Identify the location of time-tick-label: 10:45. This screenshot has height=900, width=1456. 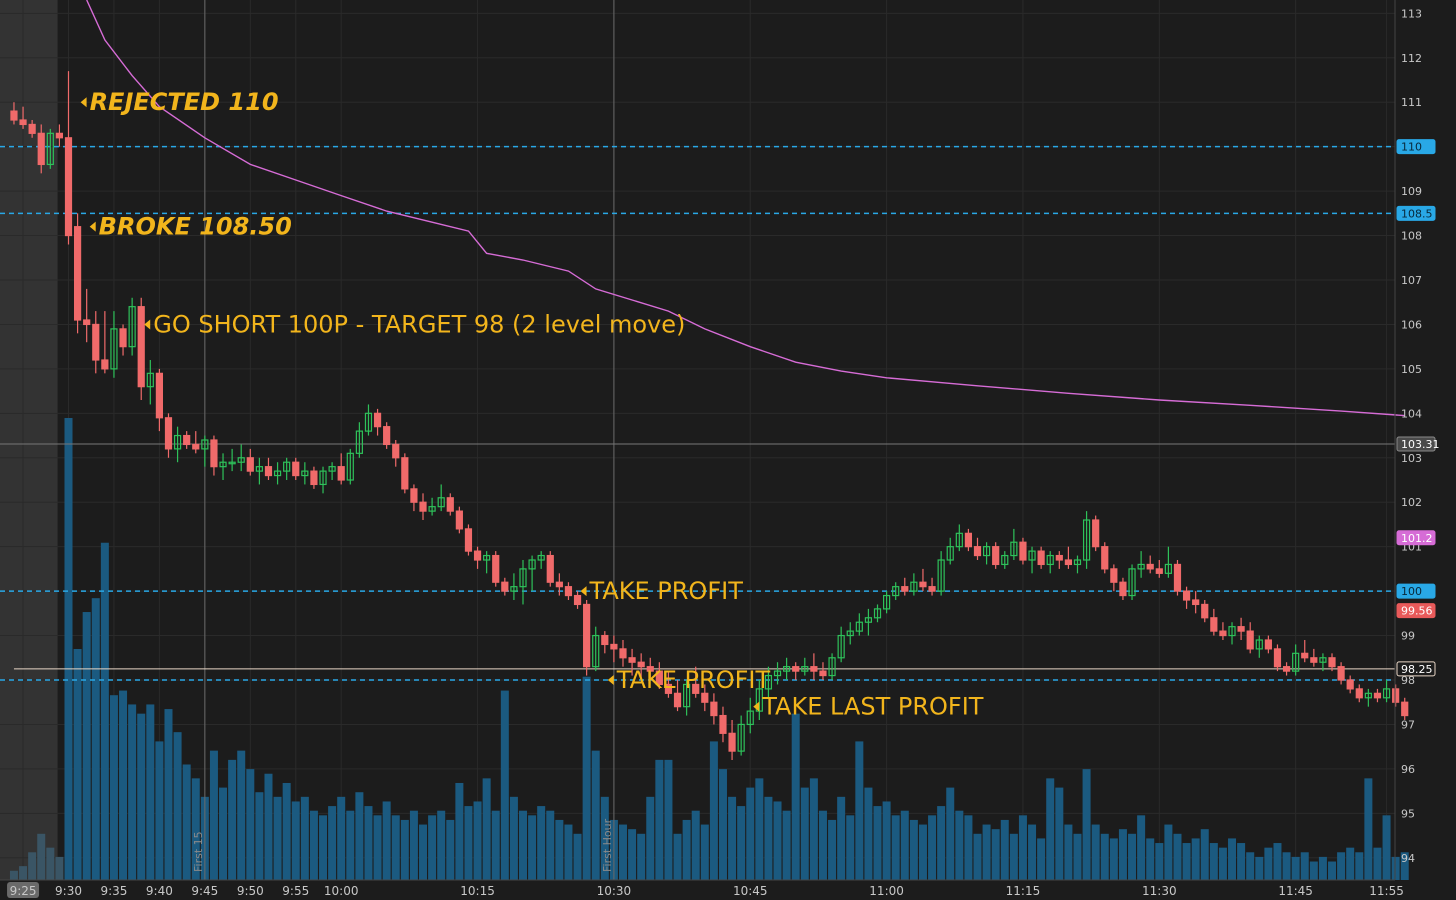
(750, 891).